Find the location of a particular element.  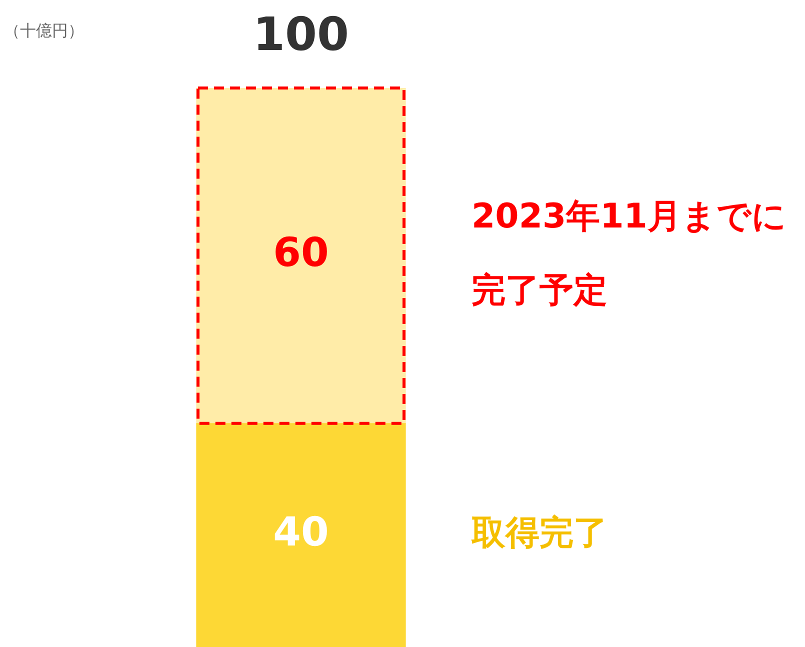

text: 2023年11月までに完了予定 is located at coordinates (629, 253).